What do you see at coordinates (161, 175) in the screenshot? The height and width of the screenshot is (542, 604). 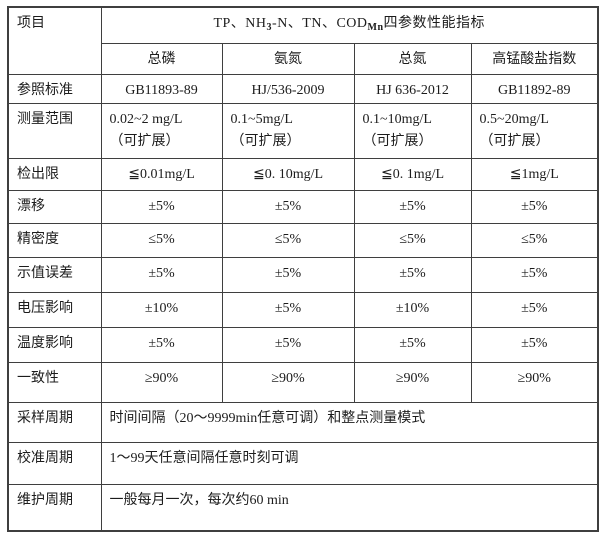 I see `cell-value: ≦0.01mg/L` at bounding box center [161, 175].